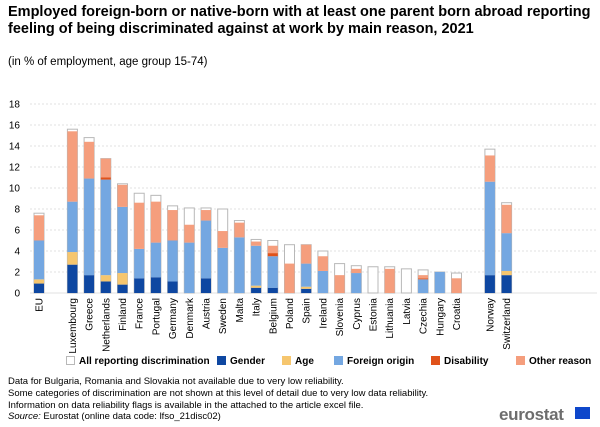 The image size is (600, 427). I want to click on legend-label: Other reason, so click(560, 361).